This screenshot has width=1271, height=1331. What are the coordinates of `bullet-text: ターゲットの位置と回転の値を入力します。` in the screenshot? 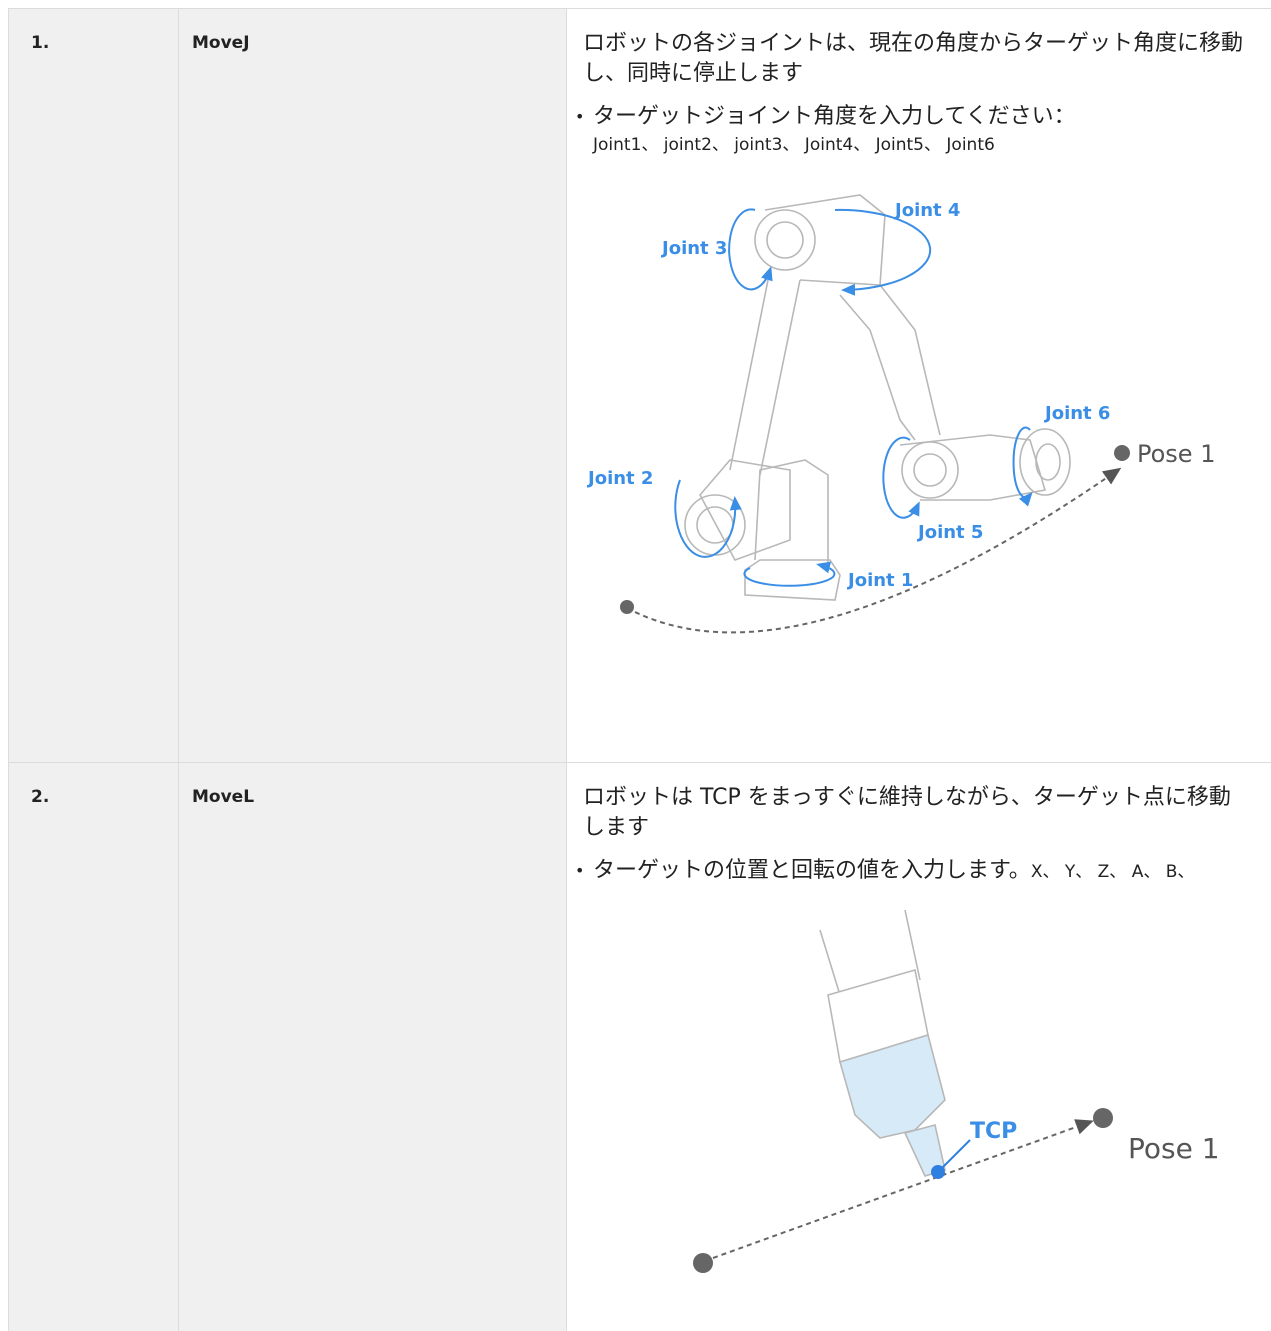 It's located at (812, 870).